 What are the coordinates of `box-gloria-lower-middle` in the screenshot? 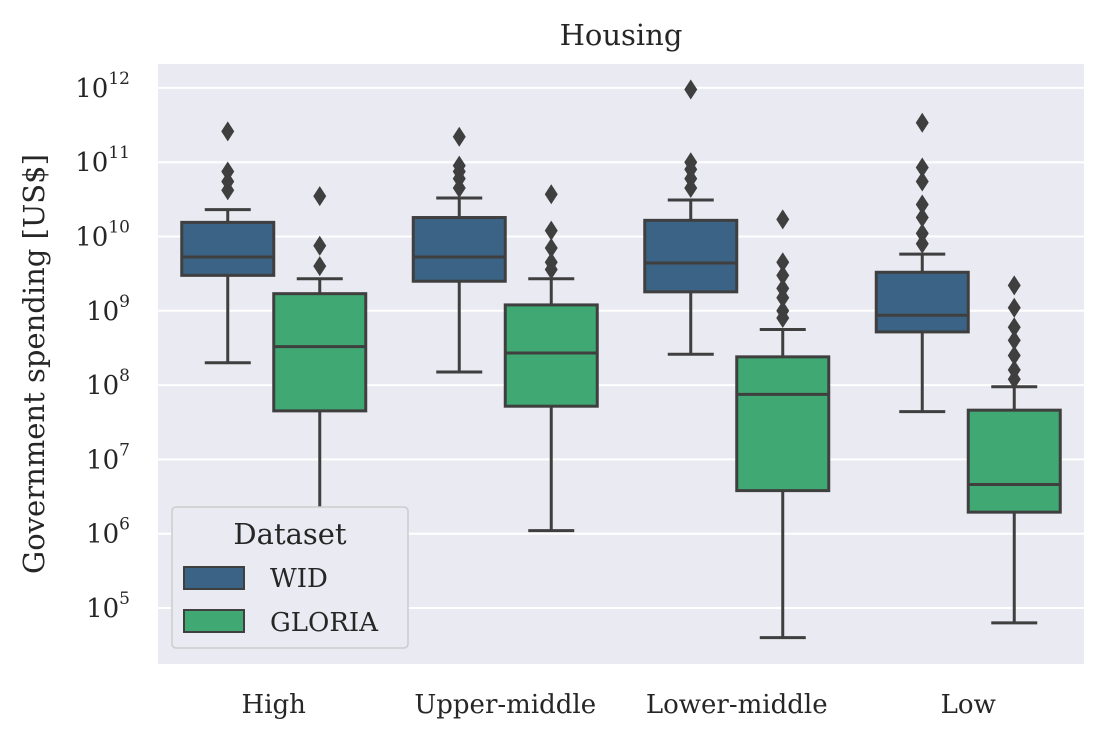 It's located at (783, 424).